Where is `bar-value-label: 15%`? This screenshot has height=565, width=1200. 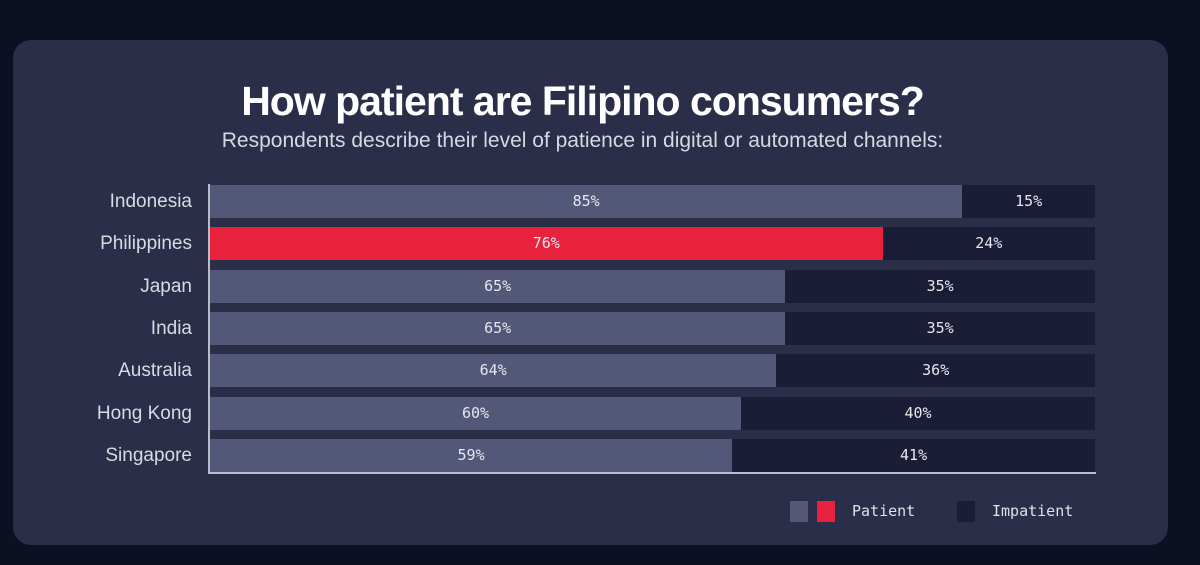 bar-value-label: 15% is located at coordinates (1029, 201).